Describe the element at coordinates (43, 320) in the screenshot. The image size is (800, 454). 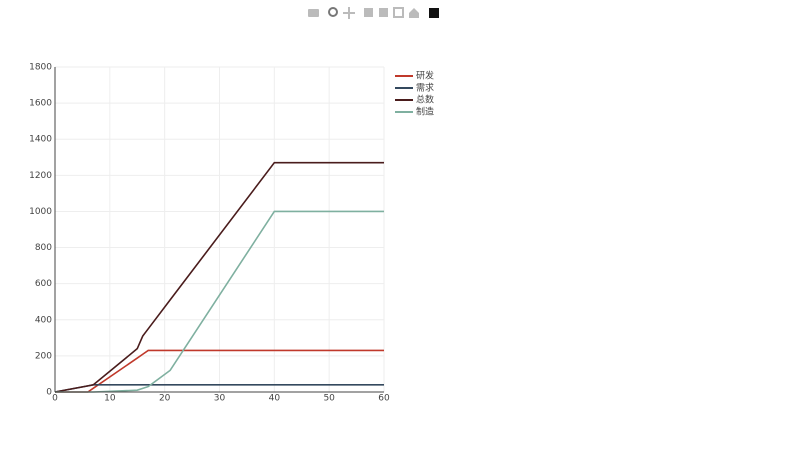
I see `y-tick-label: 400` at that location.